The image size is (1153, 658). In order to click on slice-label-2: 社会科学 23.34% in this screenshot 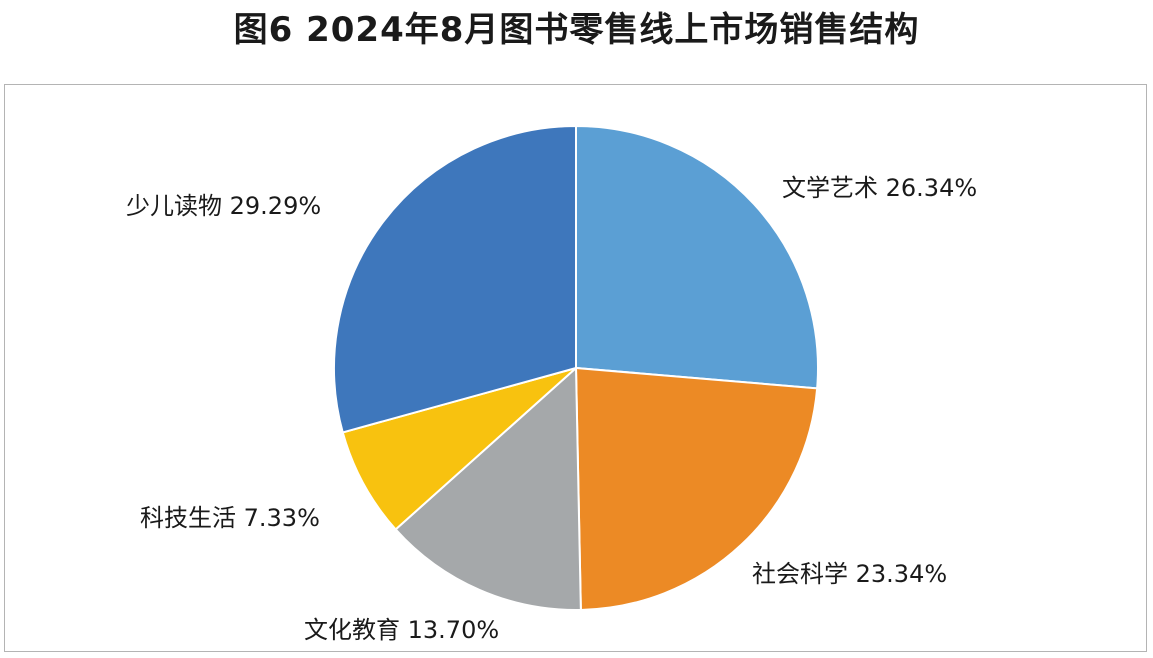, I will do `click(849, 574)`.